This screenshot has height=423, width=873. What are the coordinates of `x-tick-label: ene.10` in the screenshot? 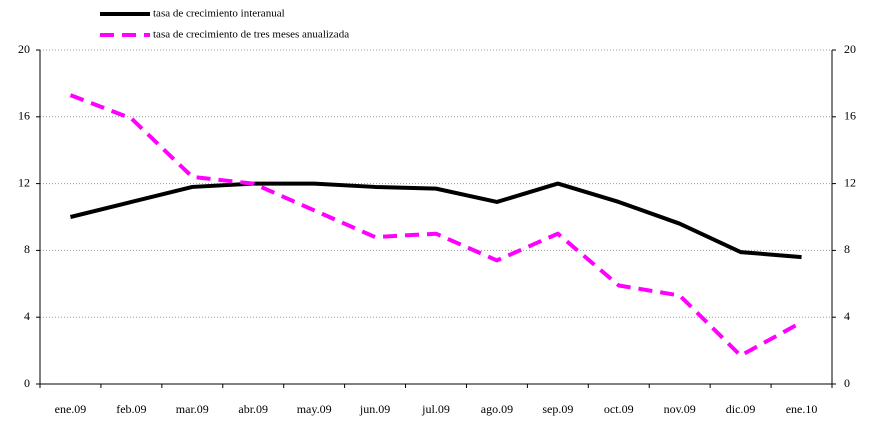 It's located at (802, 409).